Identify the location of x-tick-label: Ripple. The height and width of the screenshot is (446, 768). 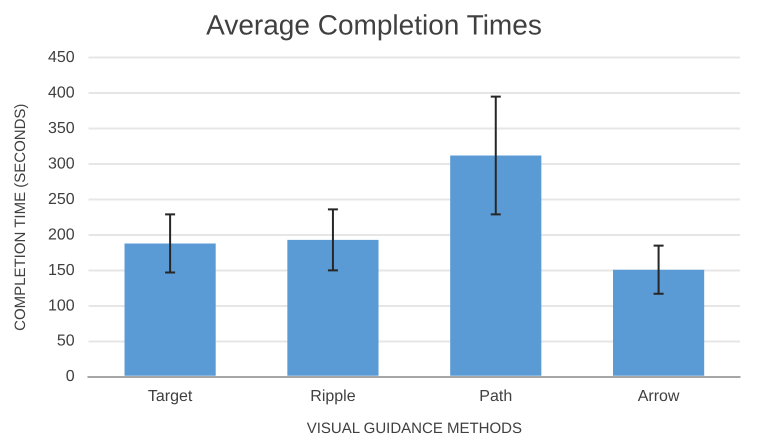
(333, 396).